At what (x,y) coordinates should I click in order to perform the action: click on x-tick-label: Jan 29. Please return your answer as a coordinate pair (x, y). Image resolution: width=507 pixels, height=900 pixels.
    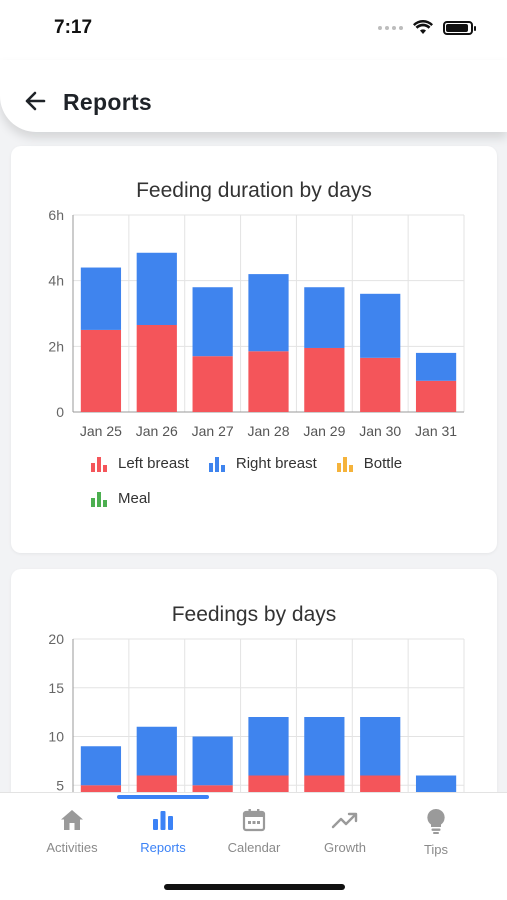
    Looking at the image, I should click on (324, 431).